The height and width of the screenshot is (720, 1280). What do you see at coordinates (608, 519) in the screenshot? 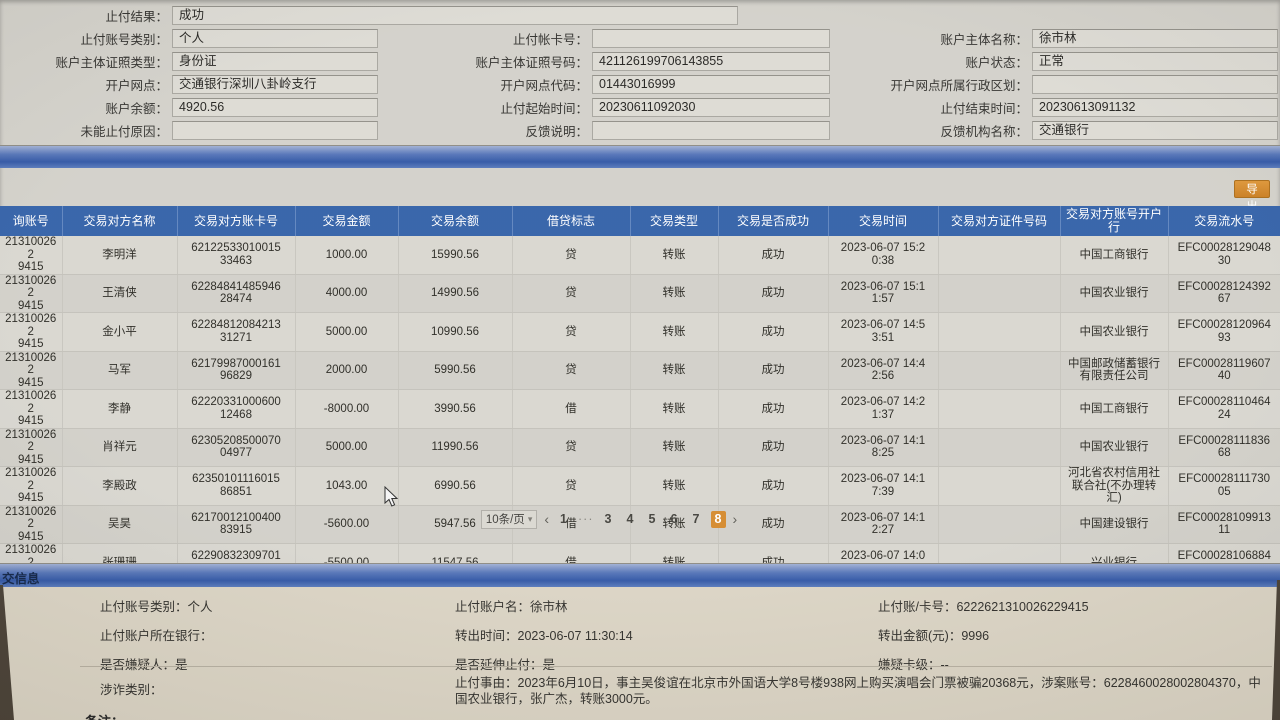
I see `page-button: 3` at bounding box center [608, 519].